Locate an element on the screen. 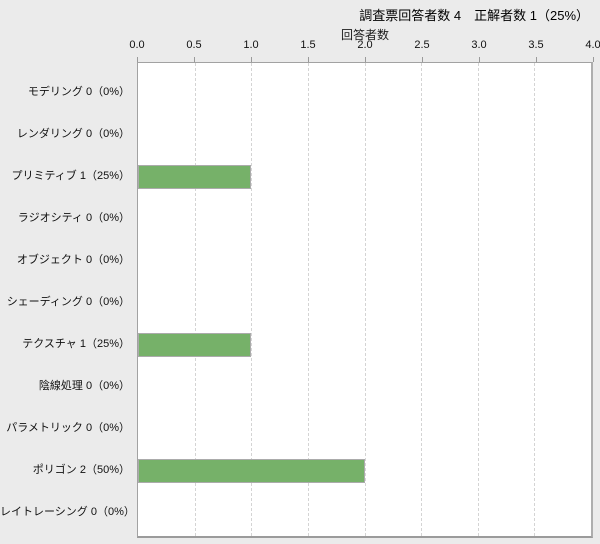  category-label: 陰線処理 0（0%） is located at coordinates (84, 386).